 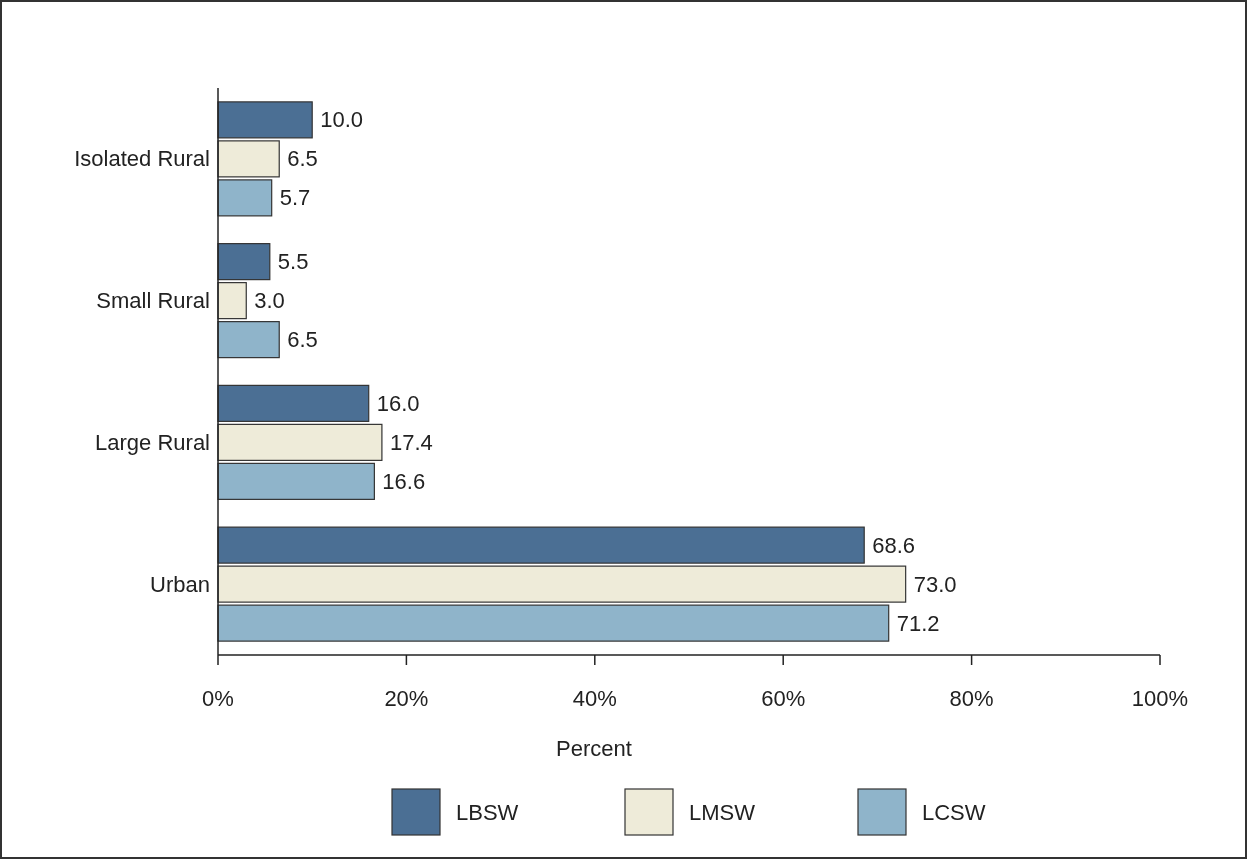 What do you see at coordinates (918, 623) in the screenshot?
I see `data-label: 71.2` at bounding box center [918, 623].